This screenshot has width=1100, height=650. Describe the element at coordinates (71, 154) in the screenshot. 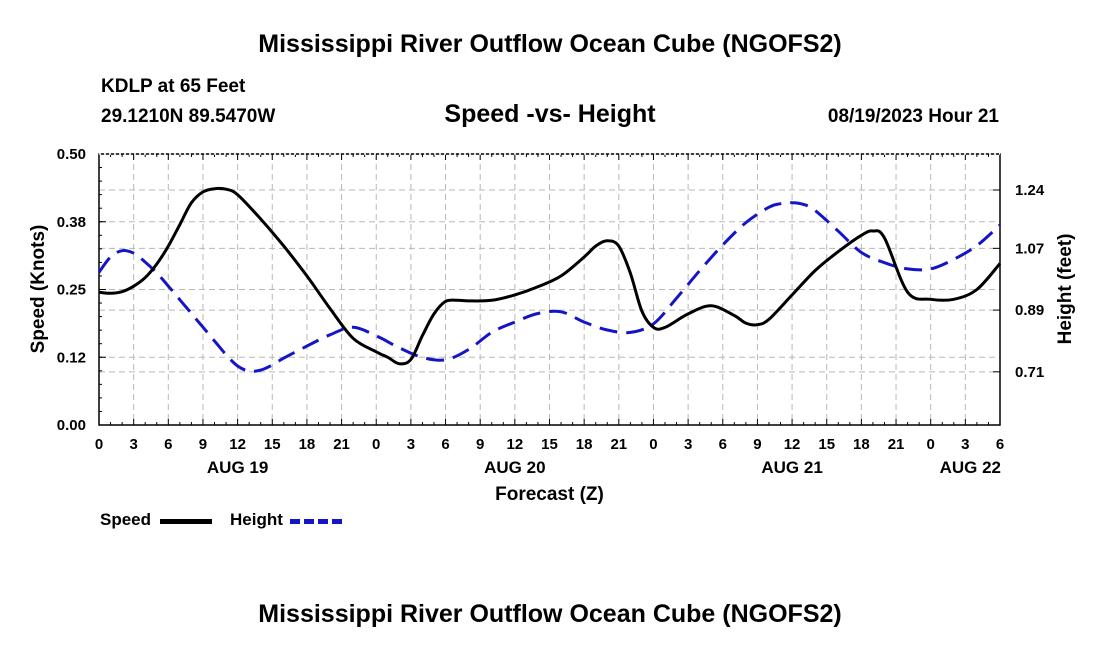

I see `y-tick-label: 0.50` at that location.